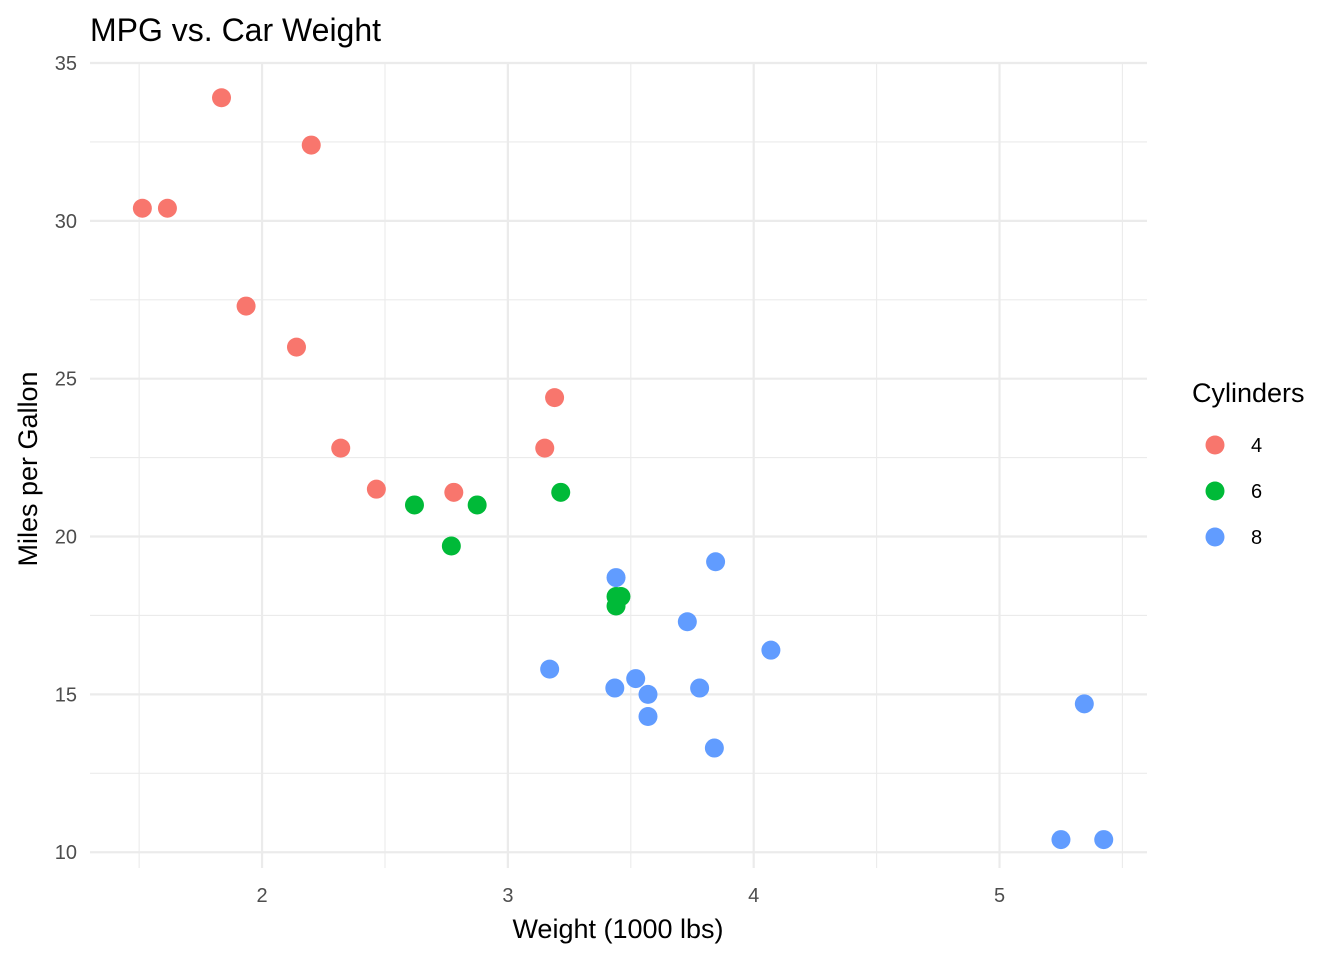  Describe the element at coordinates (66, 538) in the screenshot. I see `y-tick-label: 20` at that location.